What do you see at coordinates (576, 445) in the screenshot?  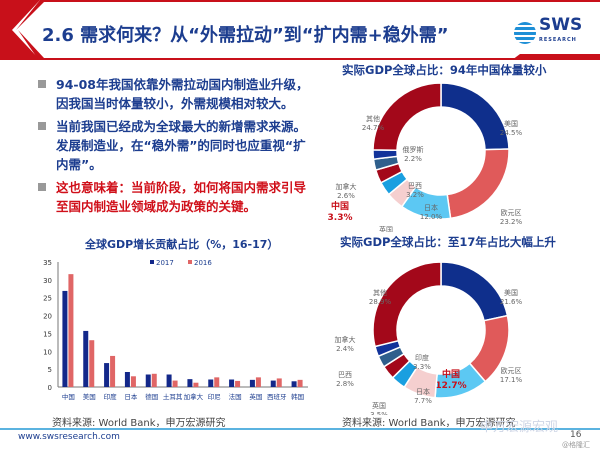 I see `watermark-2: @格隆汇` at bounding box center [576, 445].